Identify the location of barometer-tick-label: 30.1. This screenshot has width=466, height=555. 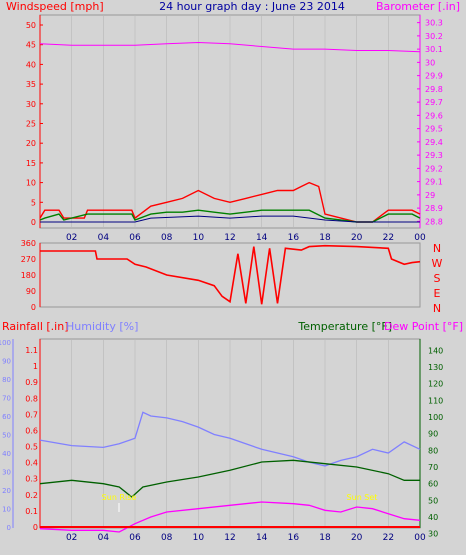
(434, 49).